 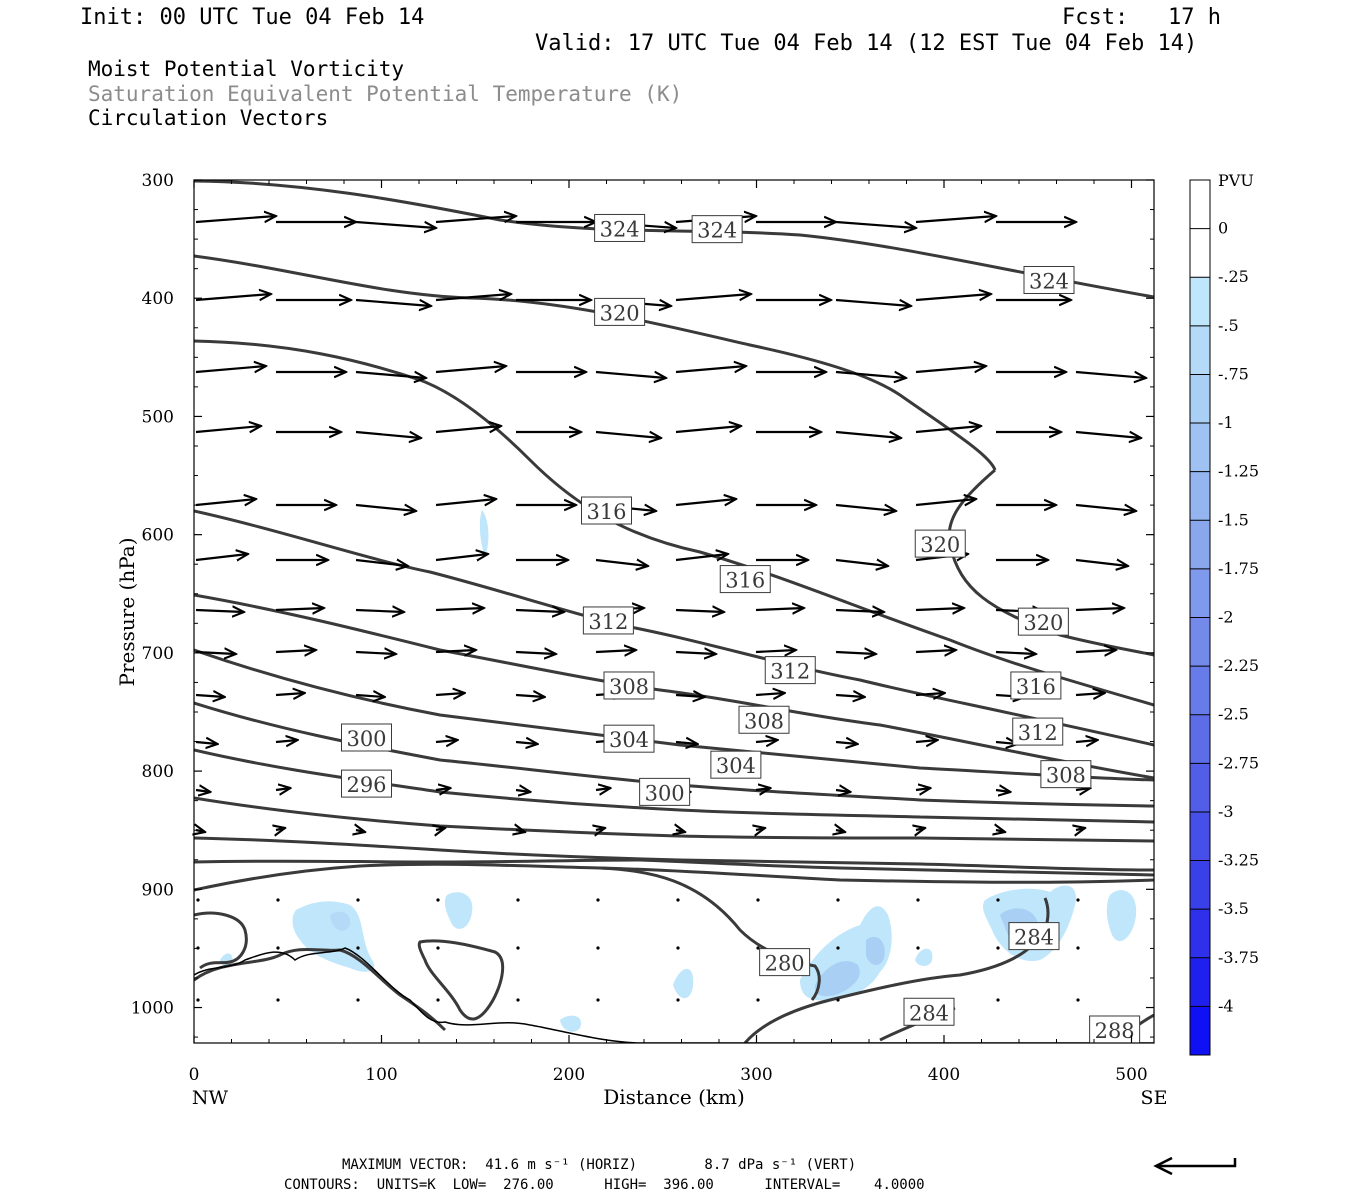 I want to click on forecast-hour: Fcst: 17 h, so click(x=1141, y=17).